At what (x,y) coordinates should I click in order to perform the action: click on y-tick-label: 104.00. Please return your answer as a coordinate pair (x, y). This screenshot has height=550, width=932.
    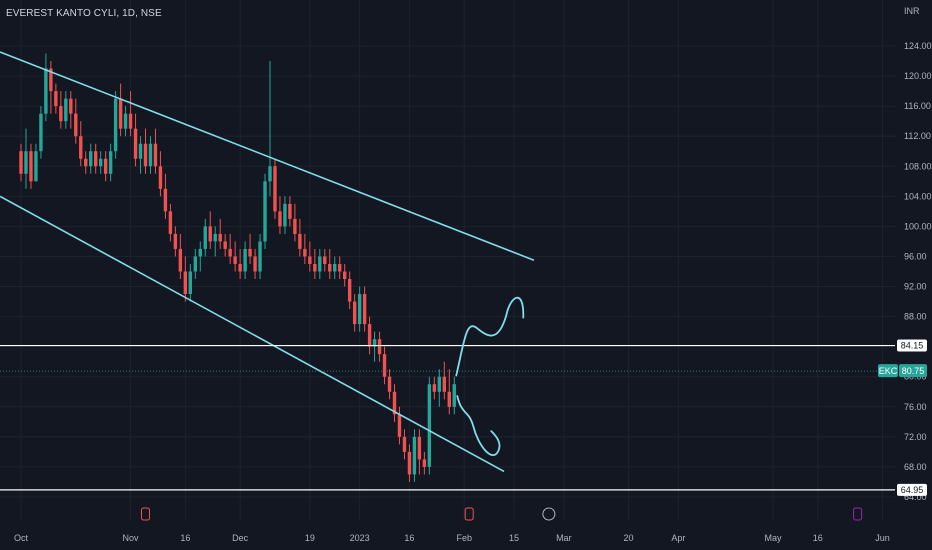
    Looking at the image, I should click on (918, 196).